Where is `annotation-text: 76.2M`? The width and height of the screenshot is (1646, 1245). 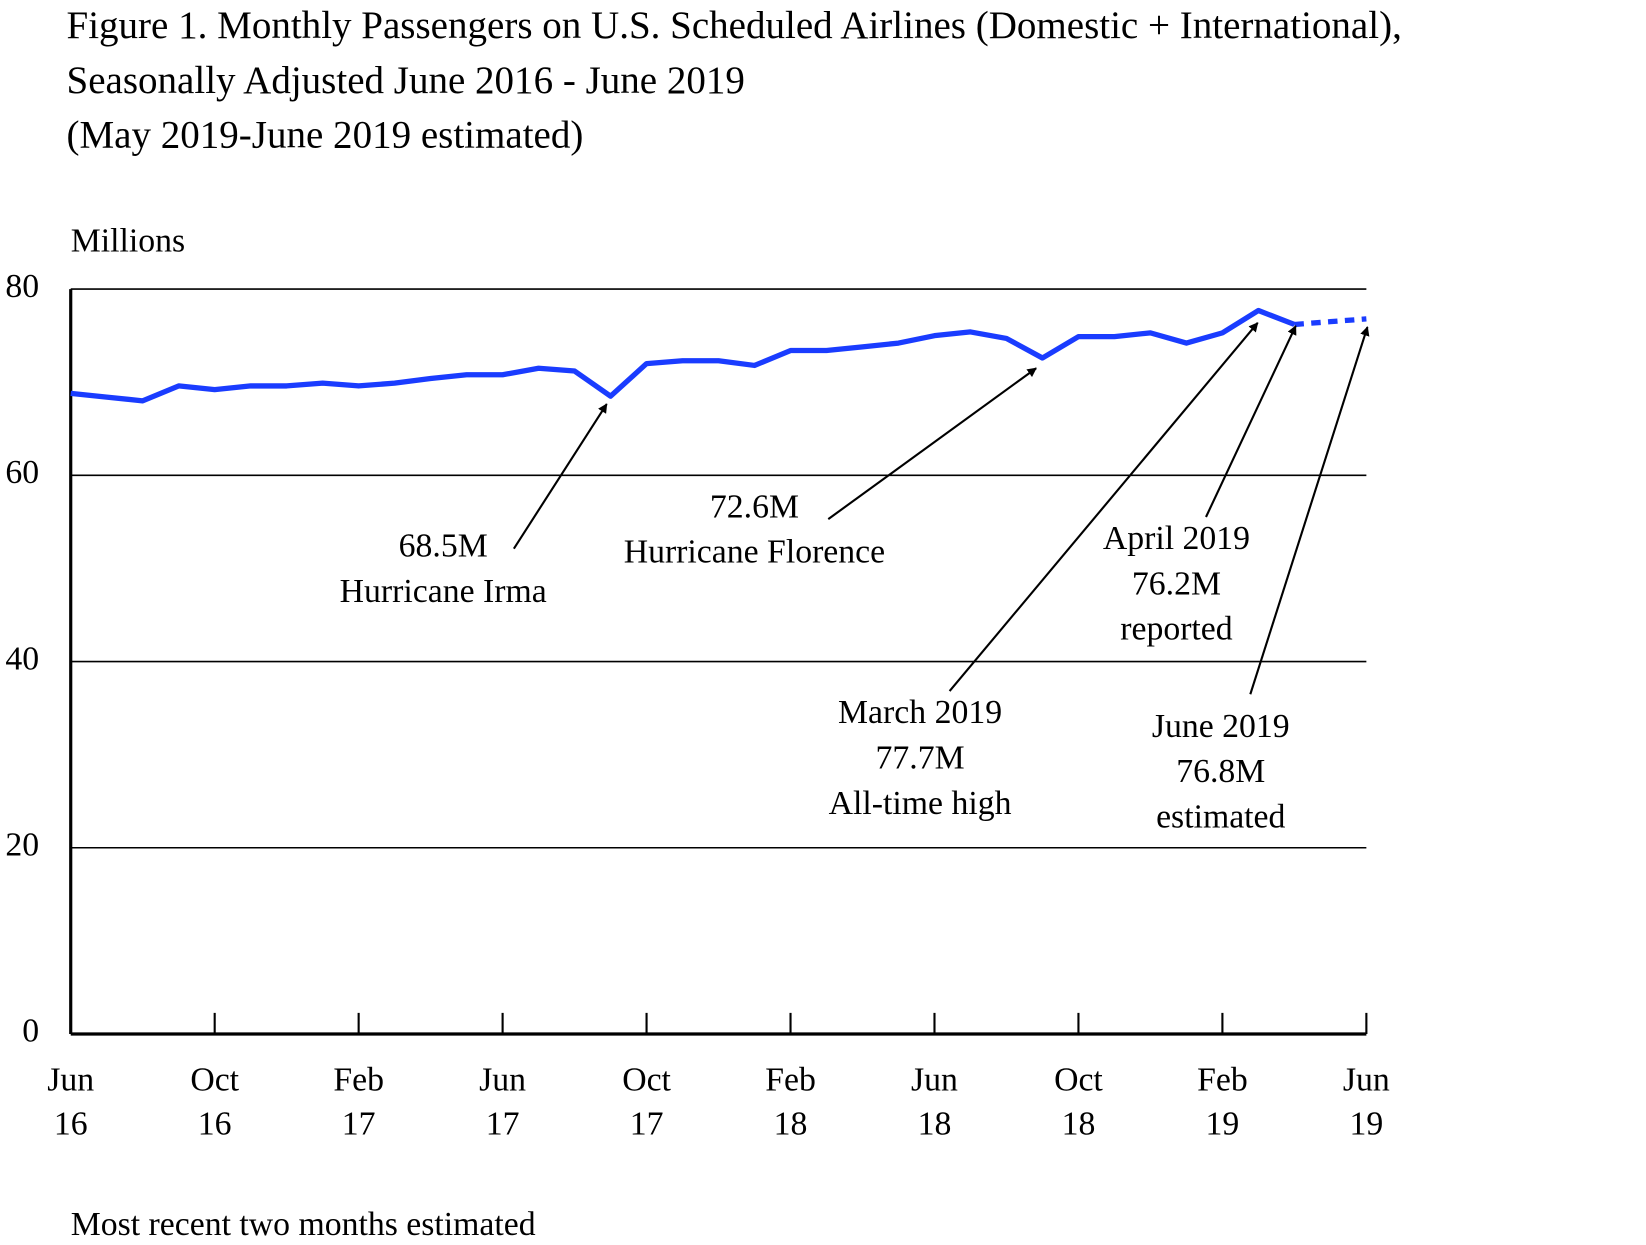 annotation-text: 76.2M is located at coordinates (1176, 583).